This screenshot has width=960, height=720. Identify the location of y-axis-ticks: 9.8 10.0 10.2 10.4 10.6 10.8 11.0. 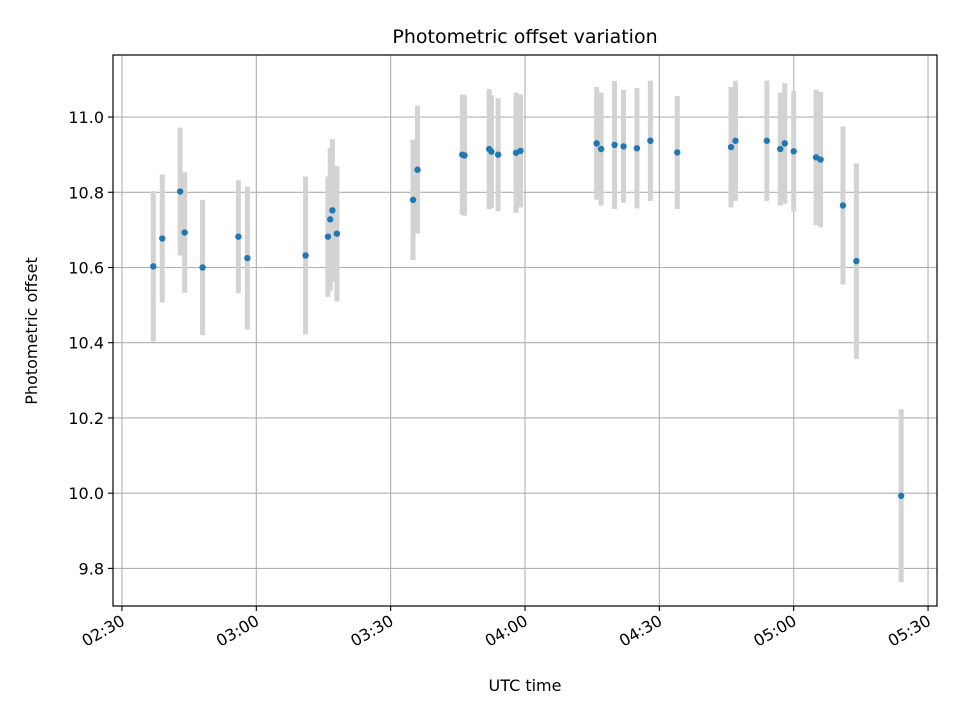
(90, 343).